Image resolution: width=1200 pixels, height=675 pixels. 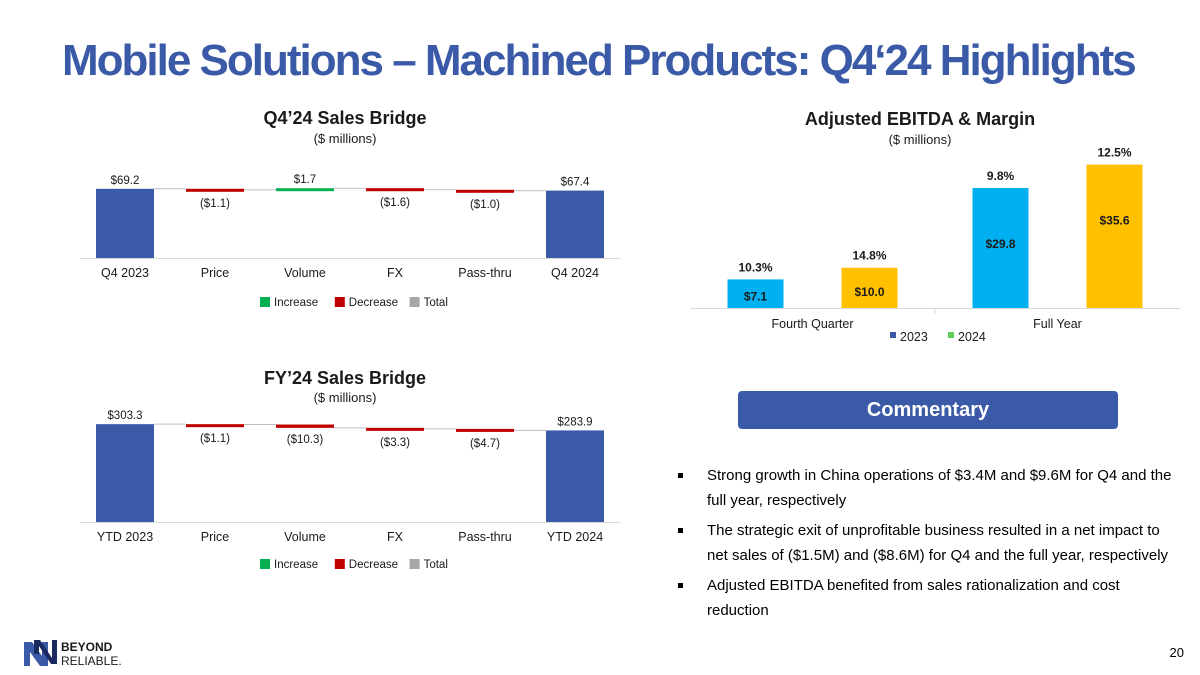 I want to click on ebitda-bar-2023-full-year, so click(x=1000, y=247).